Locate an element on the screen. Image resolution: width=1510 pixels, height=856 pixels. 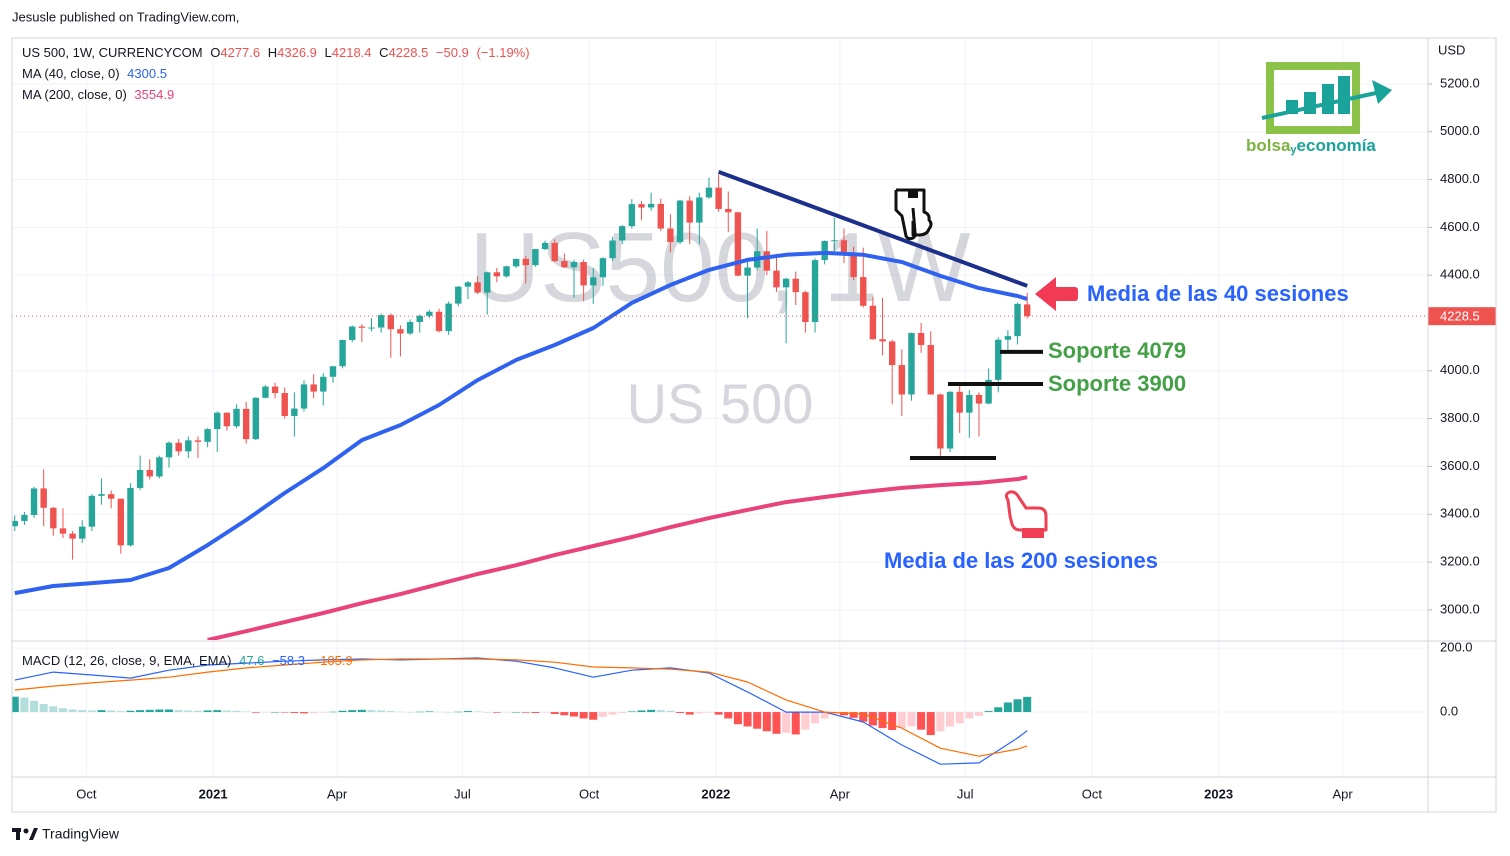
y-tick-label: 4800.0 is located at coordinates (1460, 178).